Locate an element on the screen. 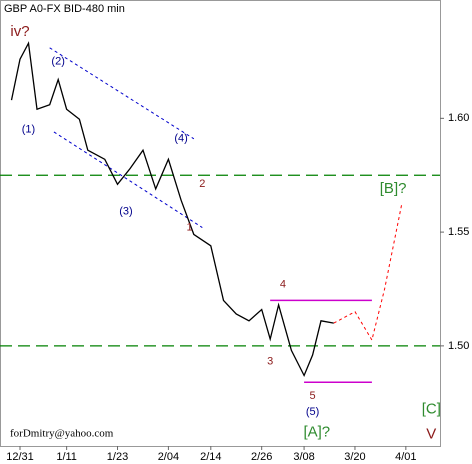 The height and width of the screenshot is (464, 472). x-tick-label: 2/26 is located at coordinates (261, 457).